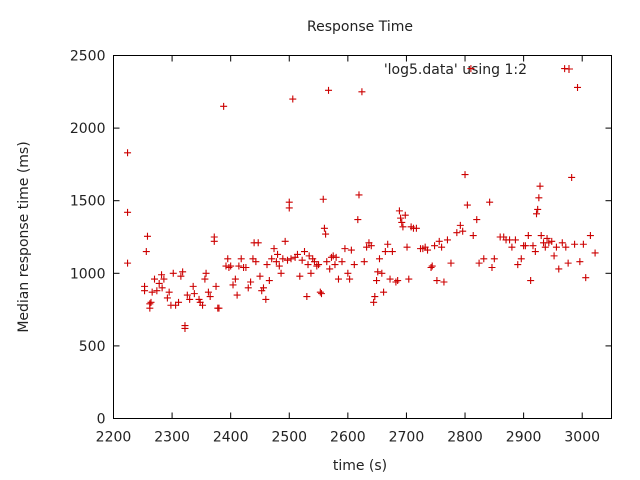  What do you see at coordinates (88, 274) in the screenshot?
I see `y-tick-label: 1000` at bounding box center [88, 274].